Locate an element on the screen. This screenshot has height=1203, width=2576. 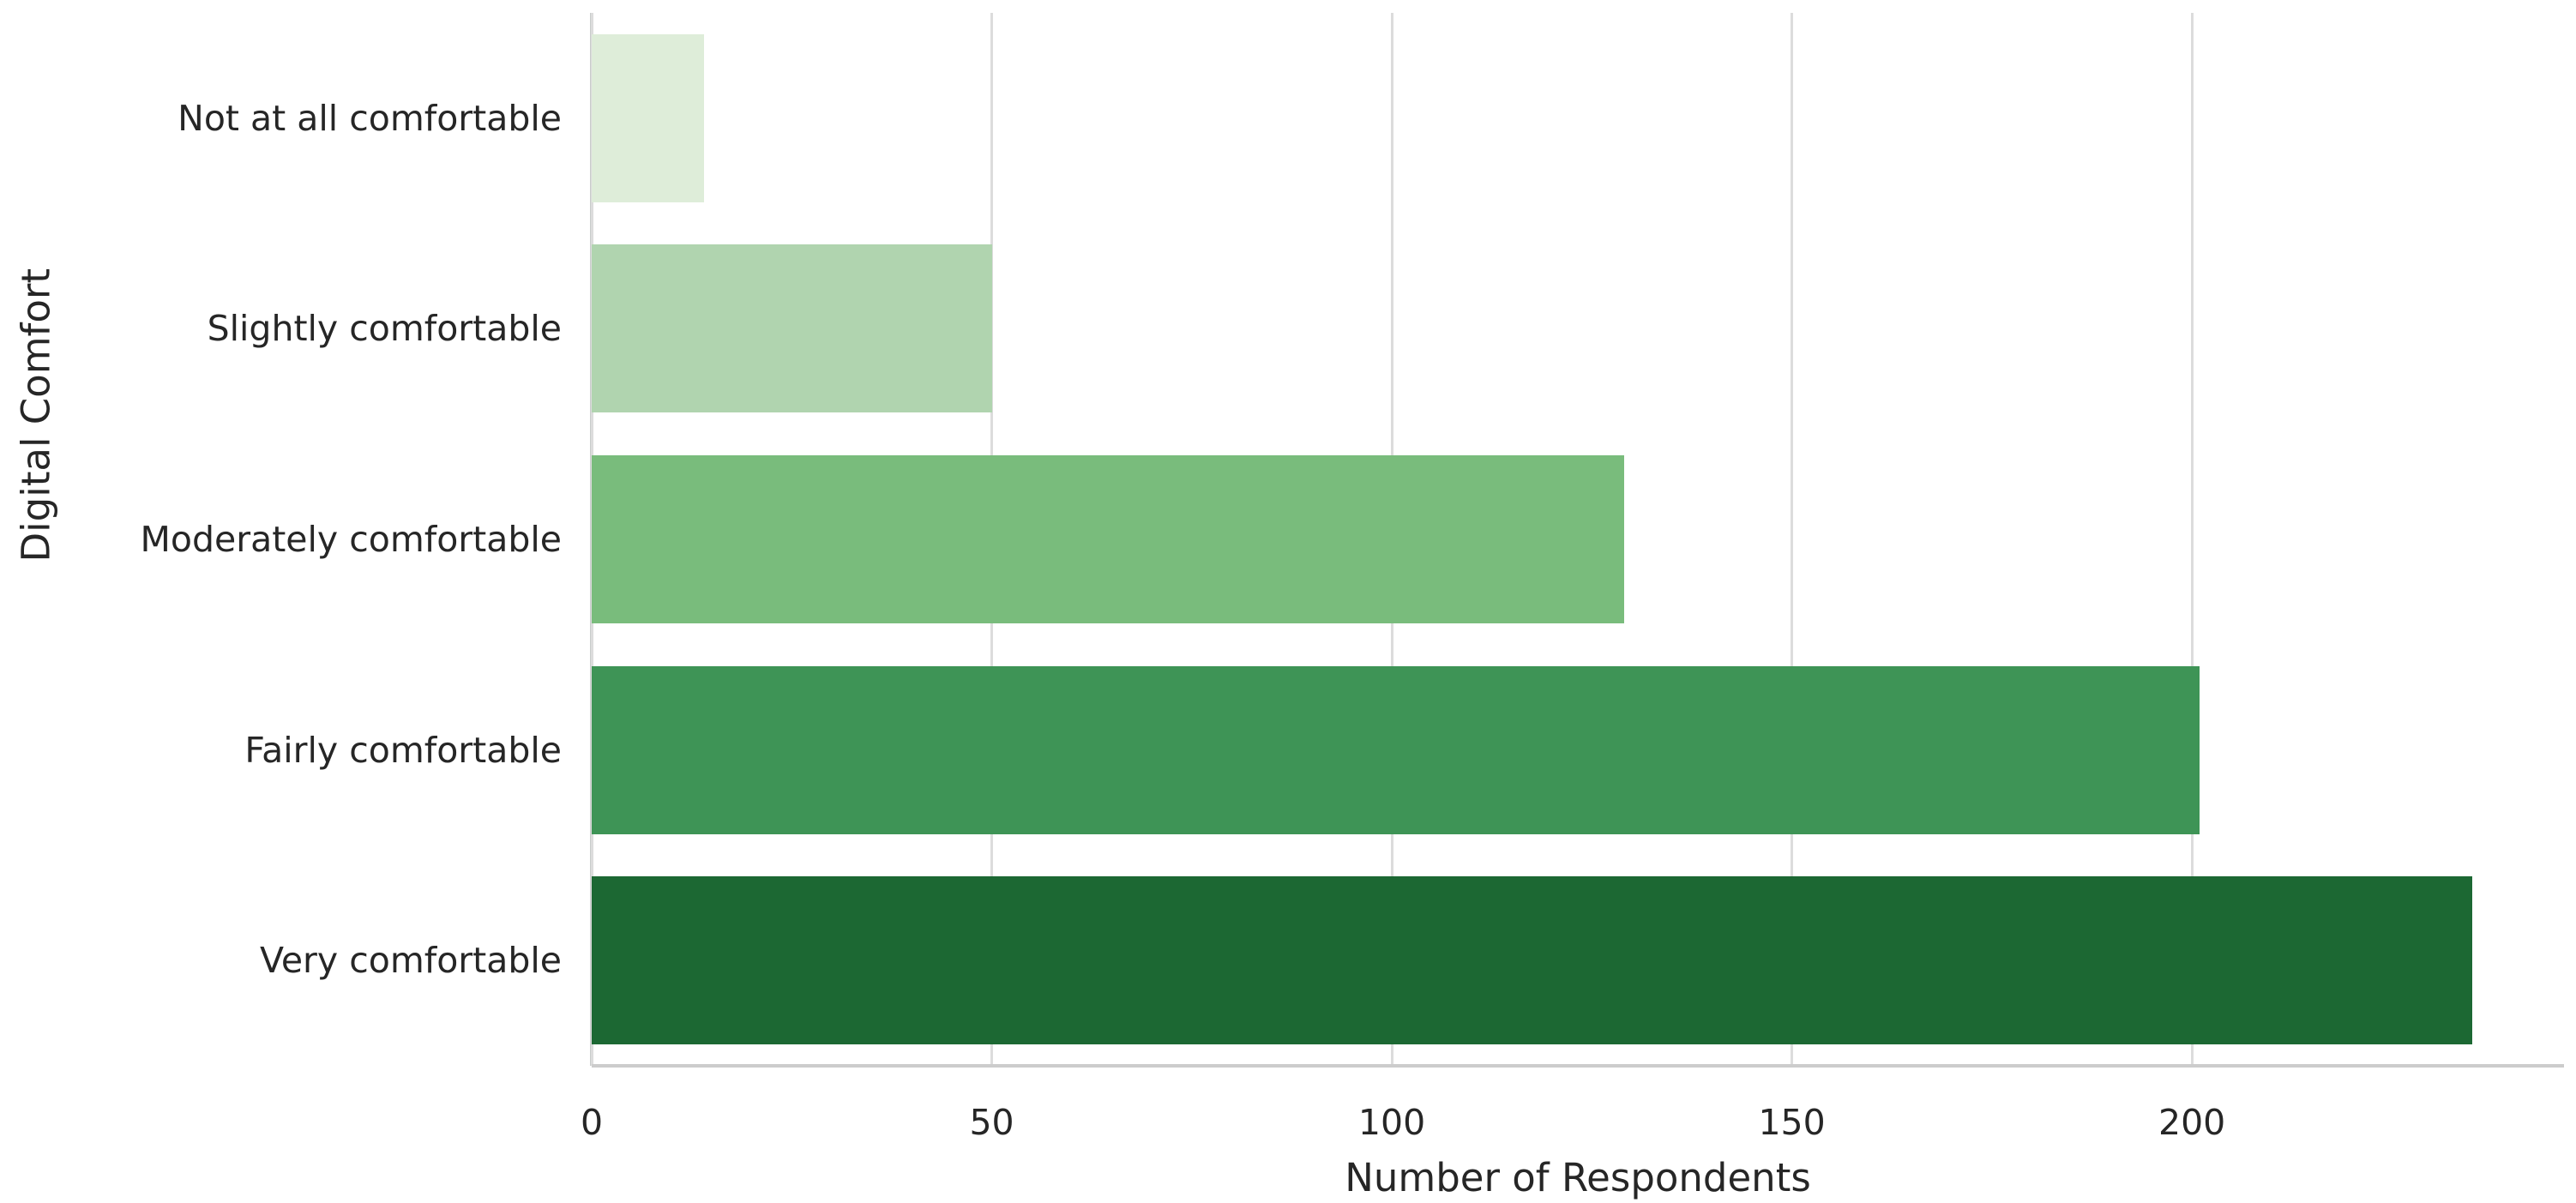
x-axis-label: Number of Respondents is located at coordinates (1578, 1178).